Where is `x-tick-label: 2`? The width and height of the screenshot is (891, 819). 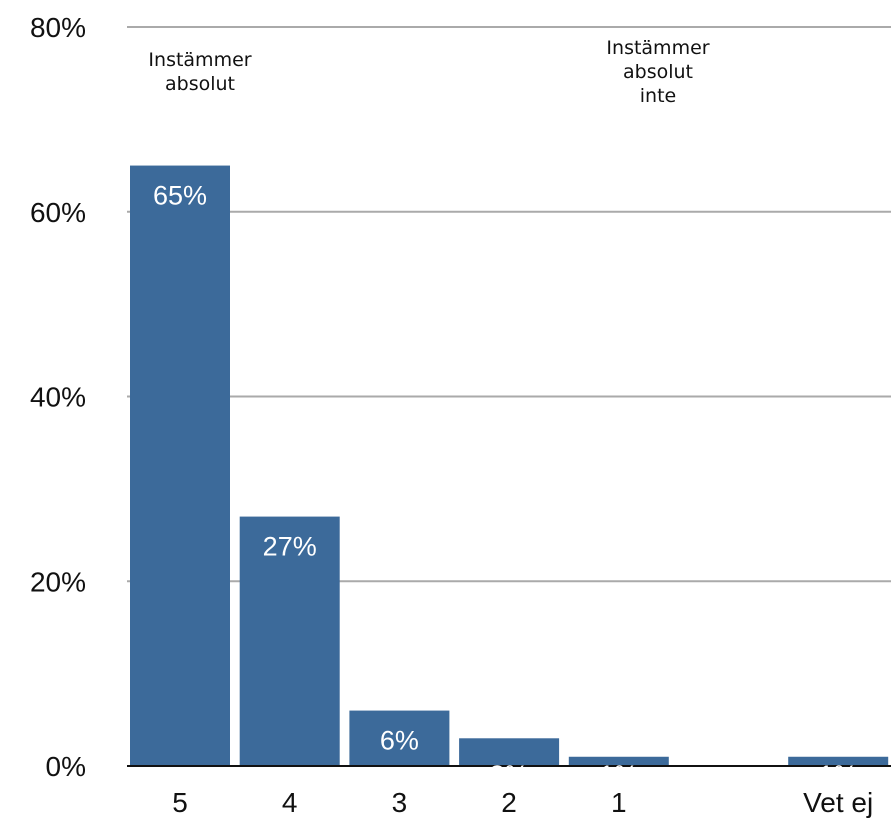 x-tick-label: 2 is located at coordinates (509, 802).